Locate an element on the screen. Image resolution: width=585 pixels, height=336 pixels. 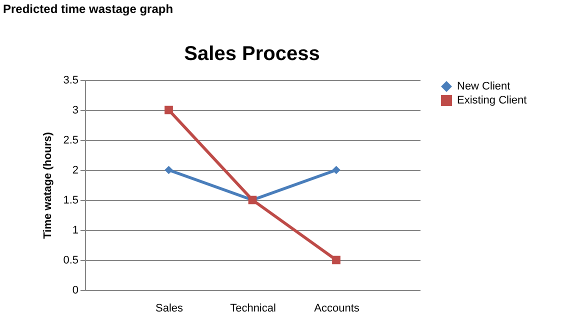
x-tick-label: Sales is located at coordinates (169, 308).